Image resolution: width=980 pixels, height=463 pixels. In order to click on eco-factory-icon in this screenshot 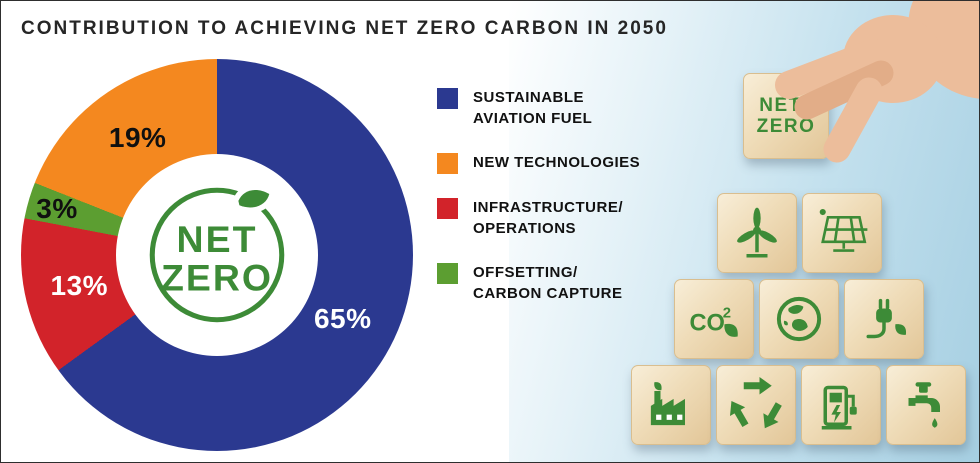, I will do `click(667, 404)`.